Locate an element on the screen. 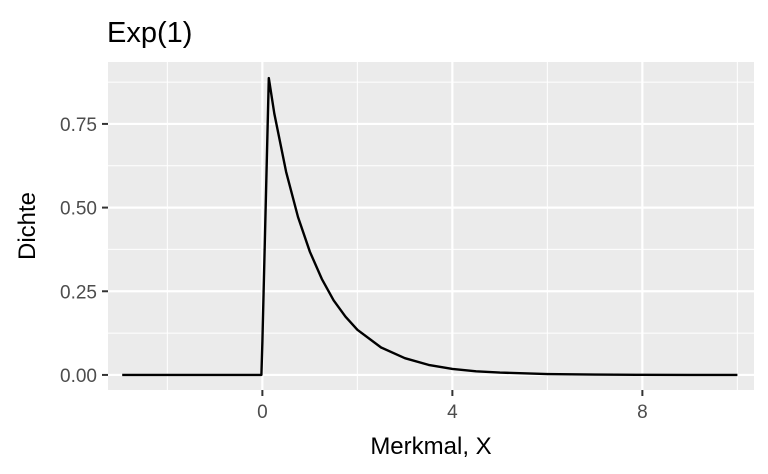  y-tick-label: 0.75 is located at coordinates (78, 125).